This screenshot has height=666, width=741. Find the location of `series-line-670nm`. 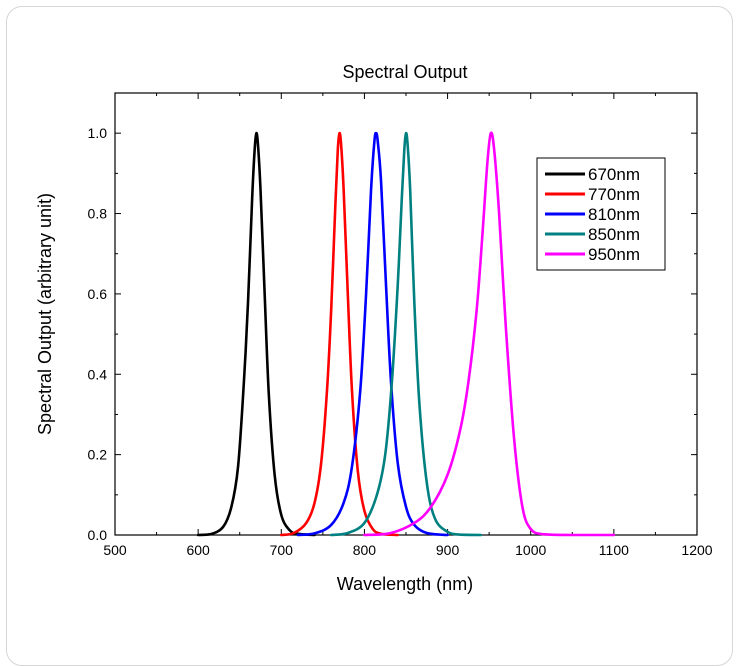

series-line-670nm is located at coordinates (256, 334).